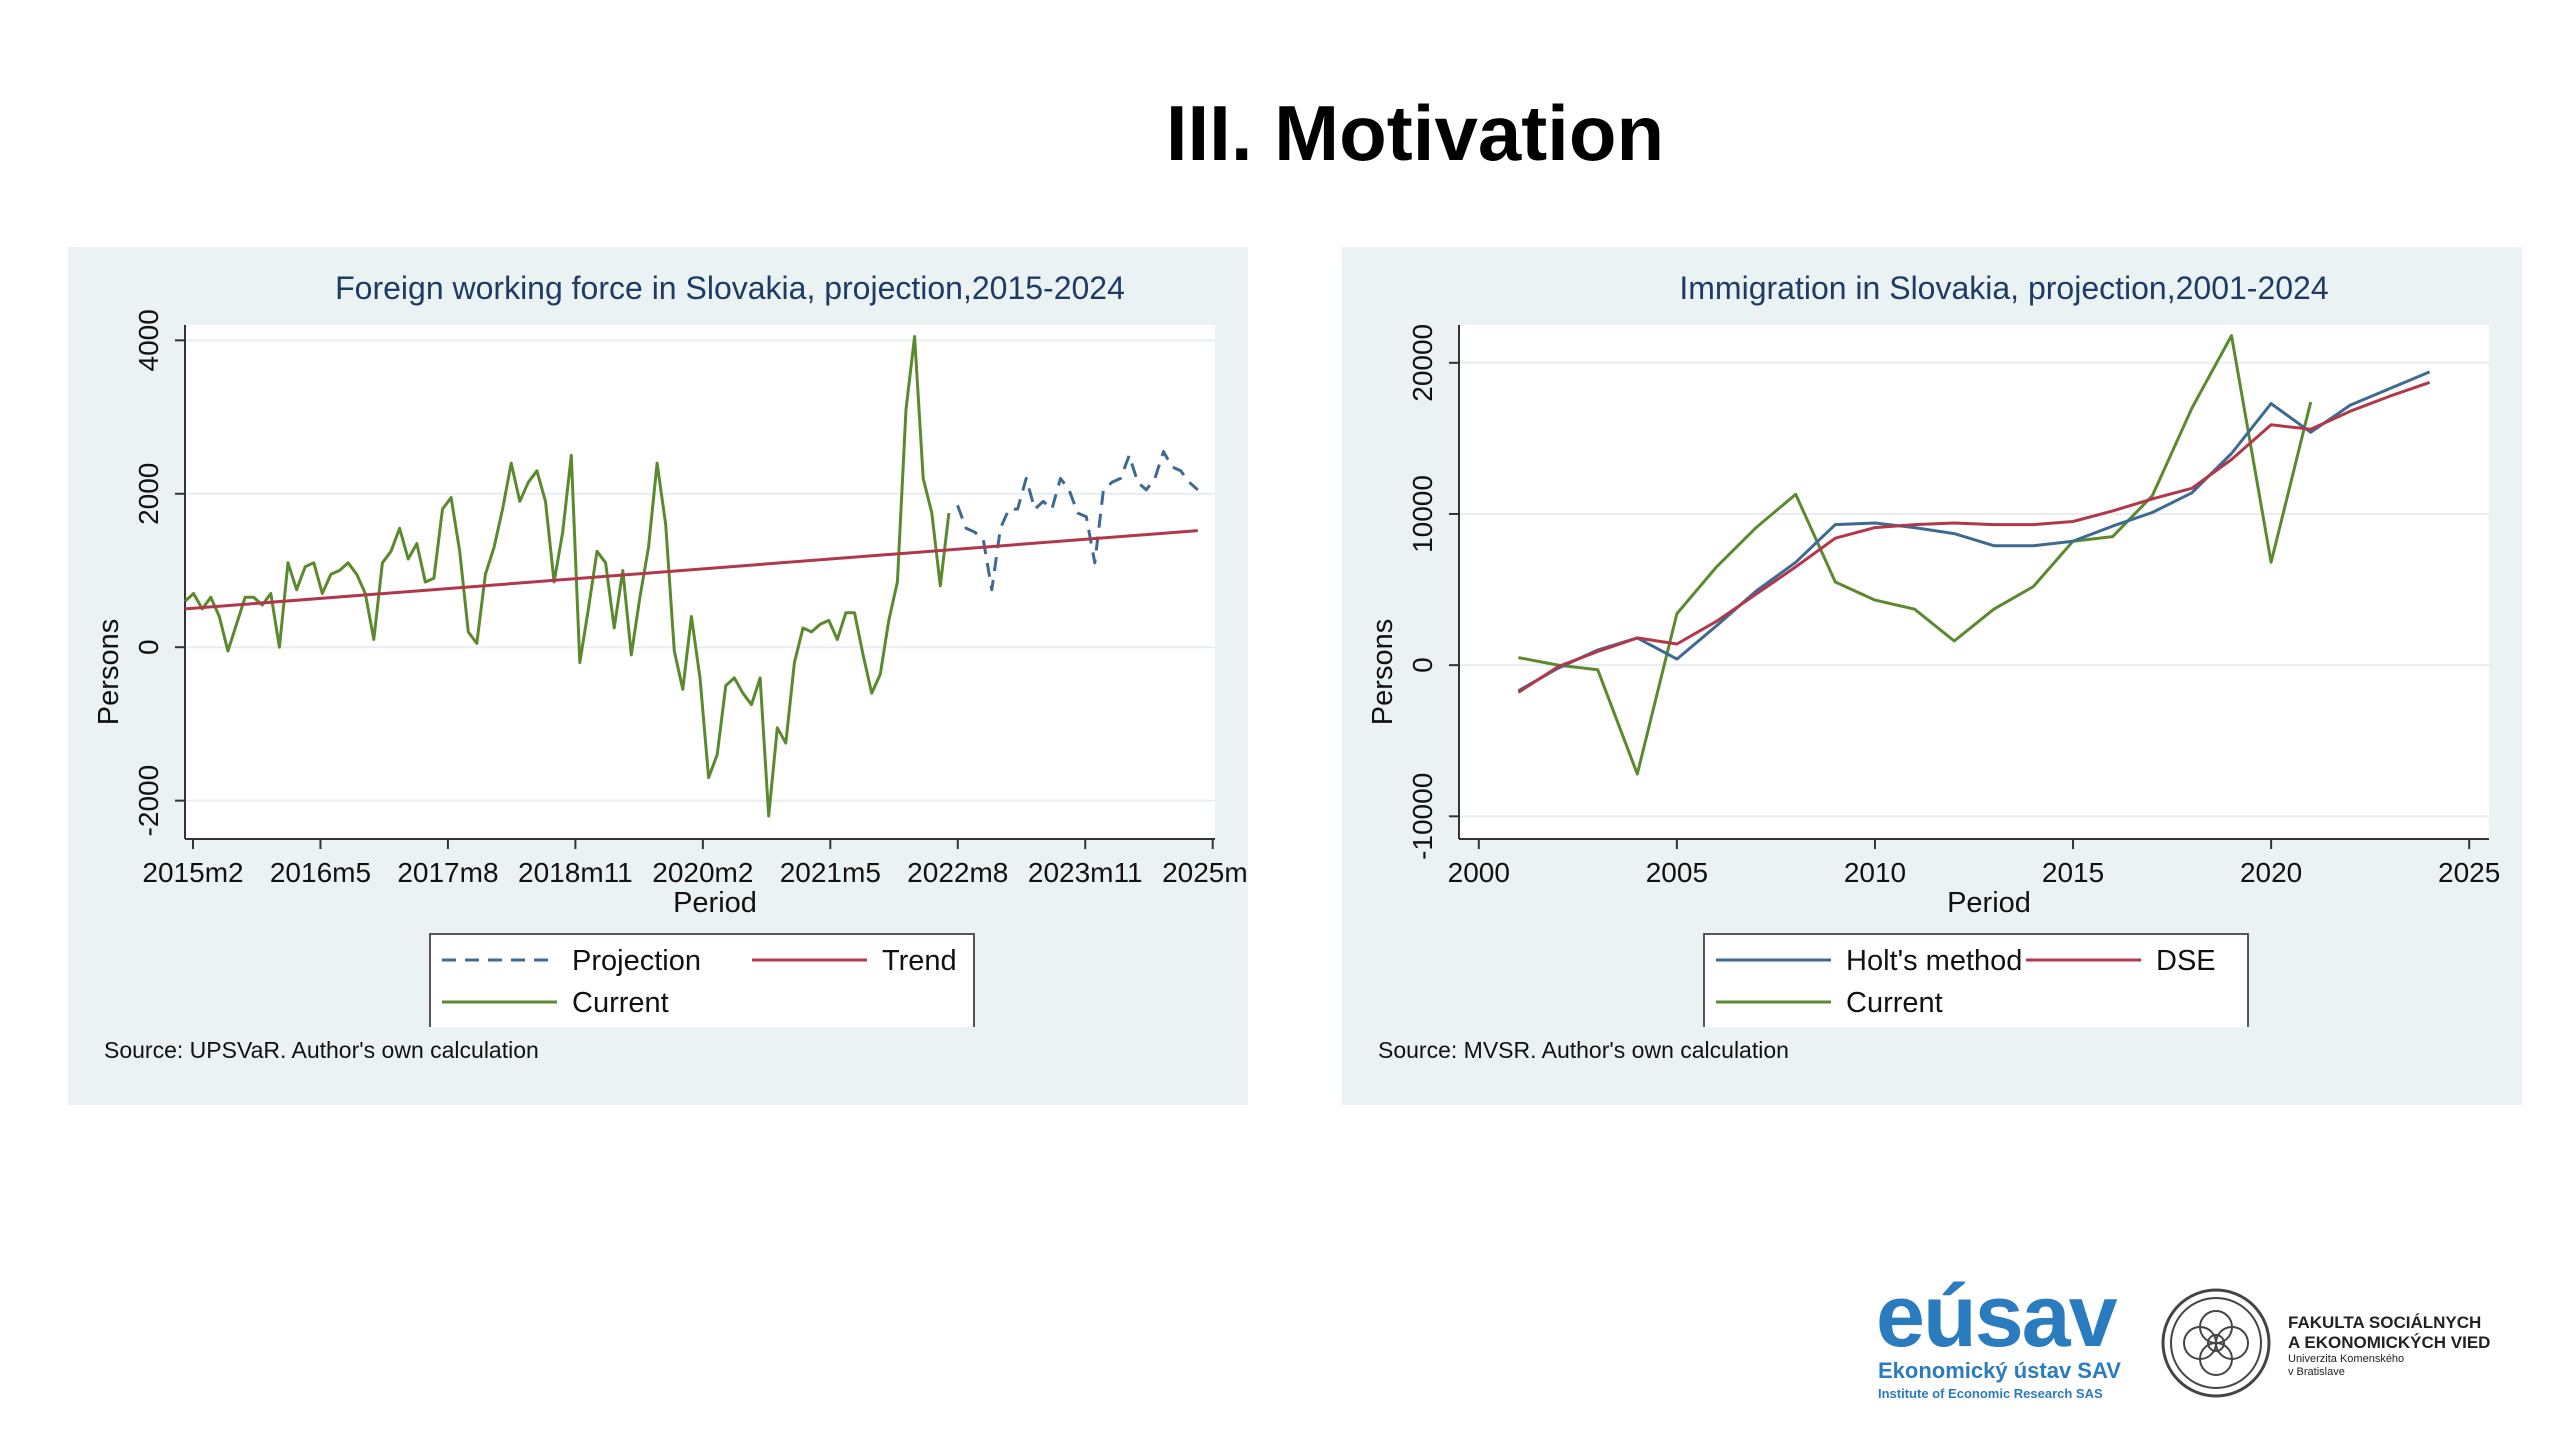  I want to click on x-tick-label: 2017m8, so click(447, 872).